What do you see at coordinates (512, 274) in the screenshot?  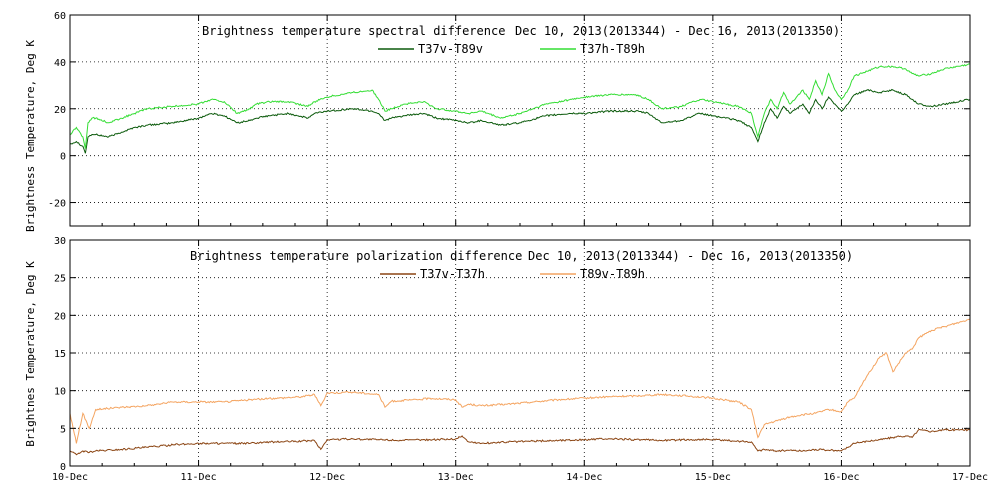 I see `legend: T37v-T37h T89v-T89h` at bounding box center [512, 274].